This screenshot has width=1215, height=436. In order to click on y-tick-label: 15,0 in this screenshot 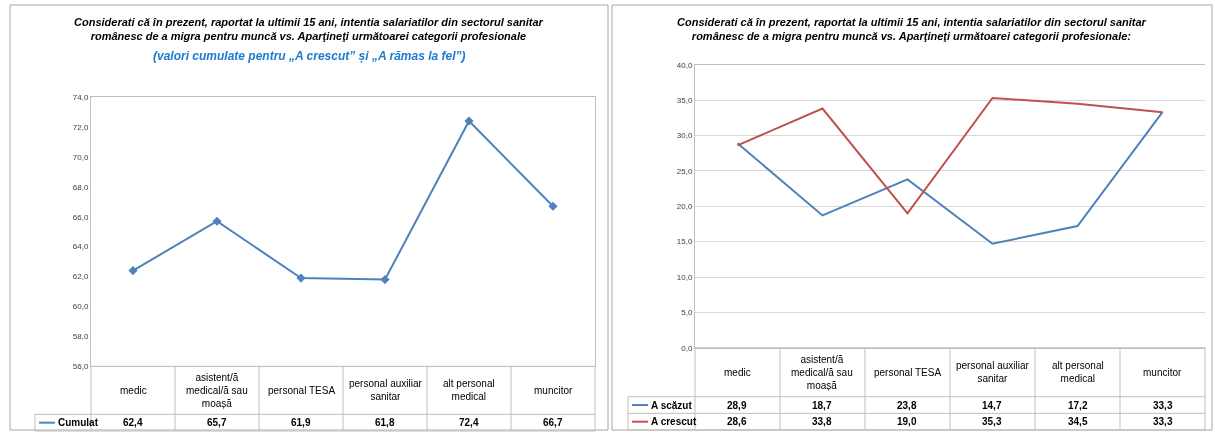, I will do `click(684, 242)`.